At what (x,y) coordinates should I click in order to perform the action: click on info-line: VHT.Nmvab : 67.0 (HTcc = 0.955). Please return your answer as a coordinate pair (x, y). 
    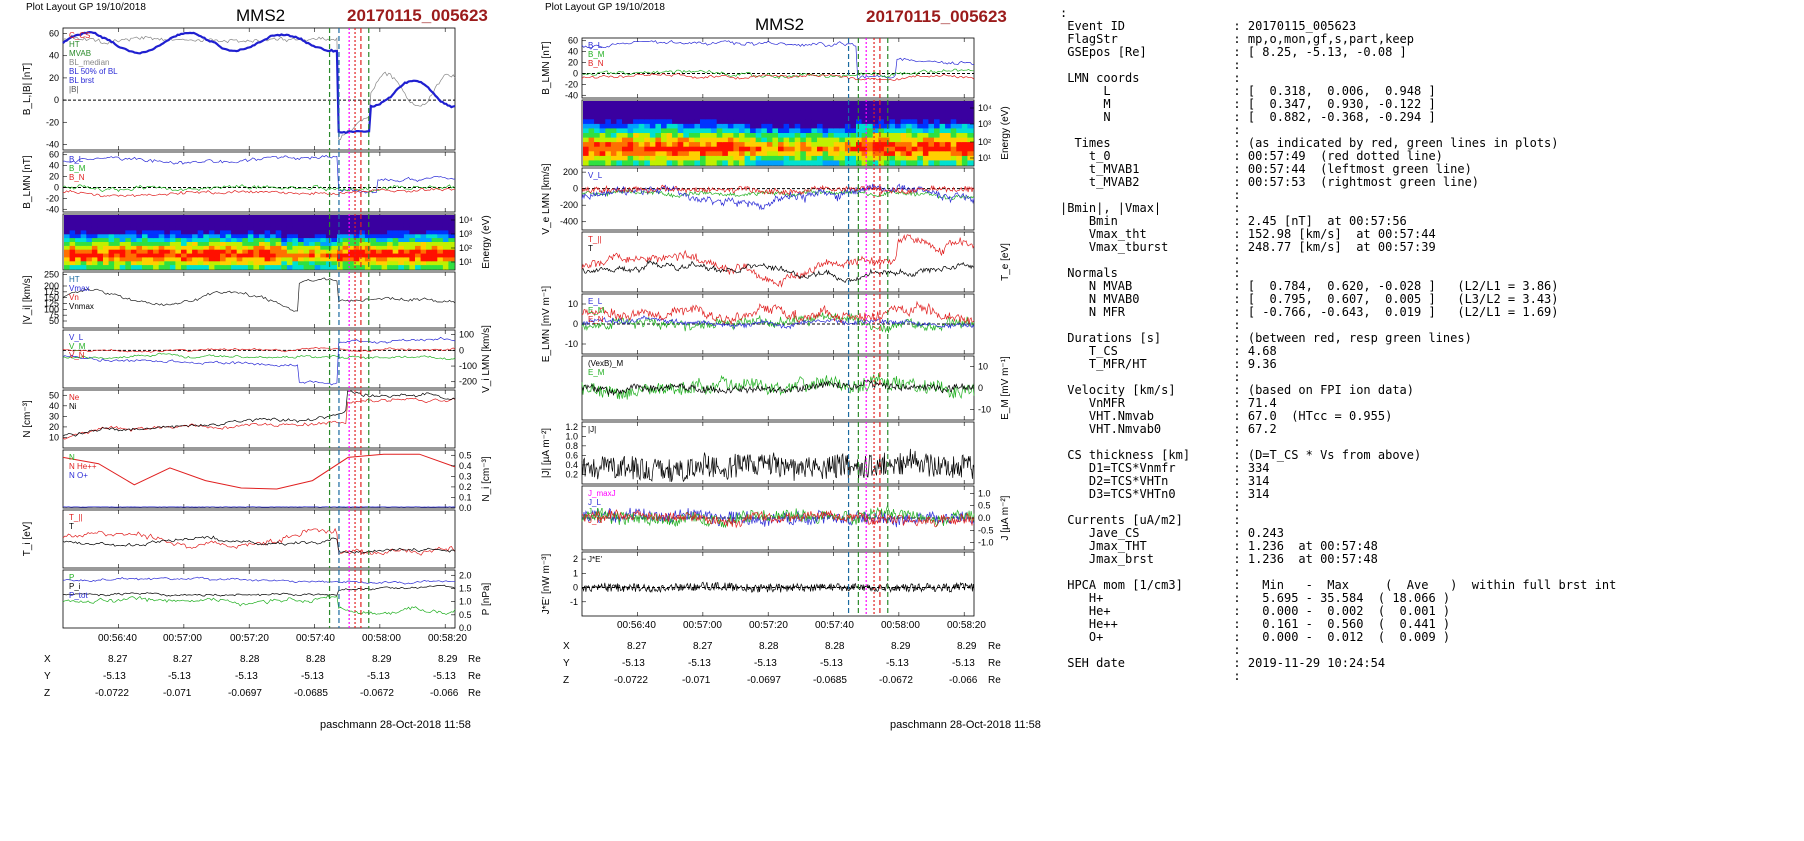
    Looking at the image, I should click on (1226, 416).